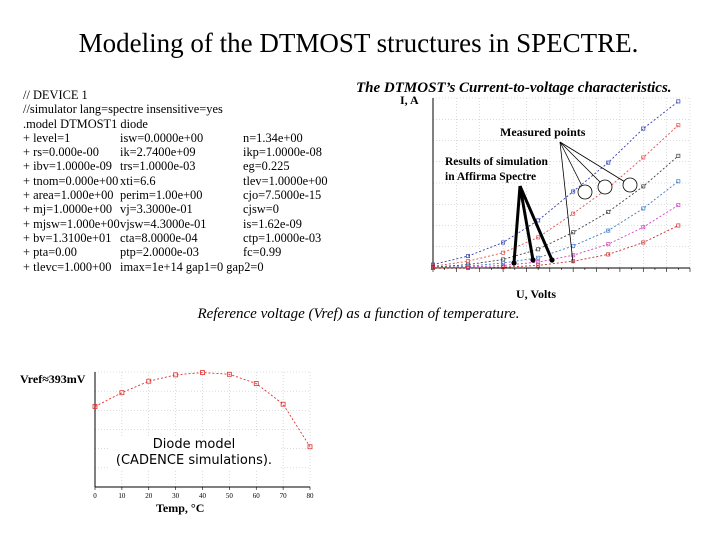  Describe the element at coordinates (194, 460) in the screenshot. I see `diode-note-line2: (CADENCE simulations).` at that location.